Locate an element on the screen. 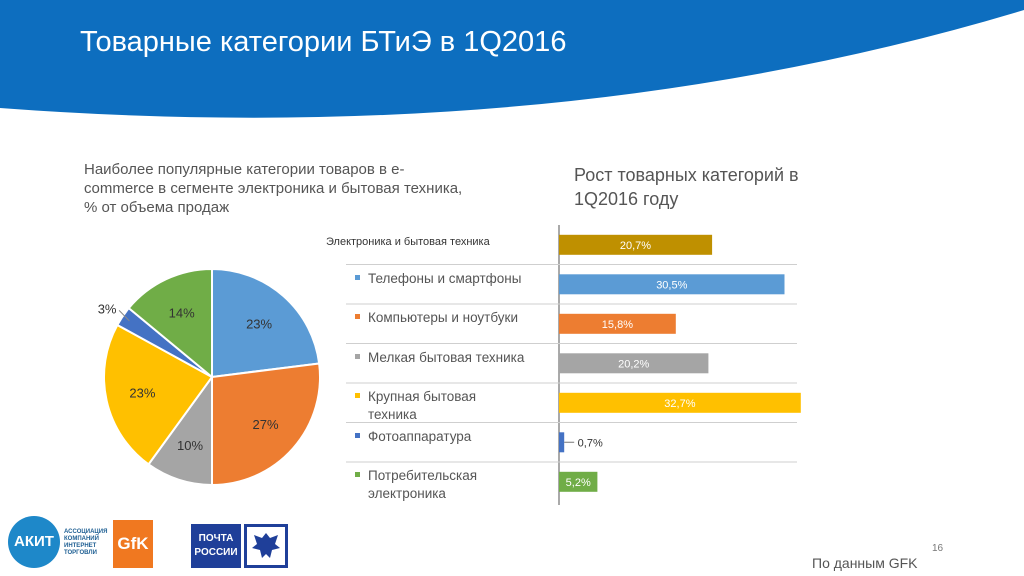 This screenshot has width=1024, height=576. bar-label-3: 20,2% is located at coordinates (633, 364).